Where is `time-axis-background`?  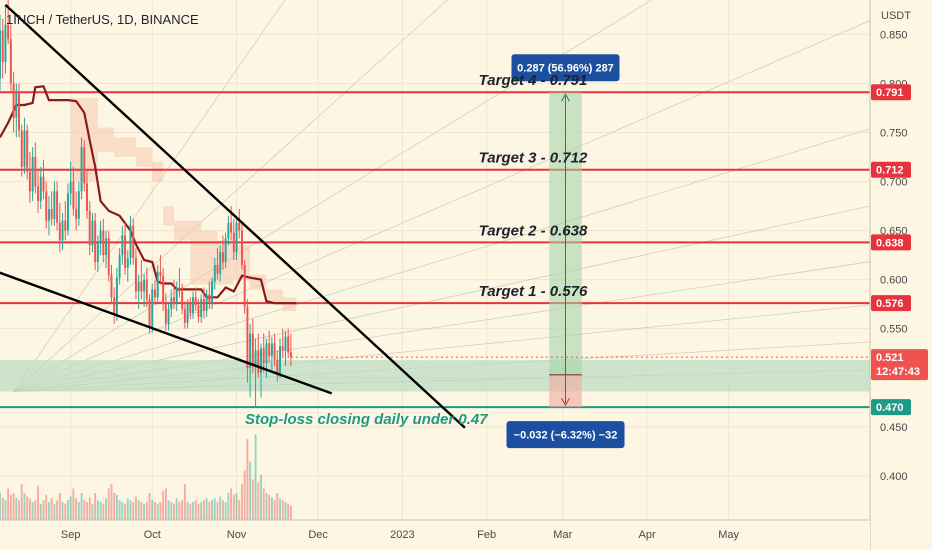
time-axis-background is located at coordinates (435, 535).